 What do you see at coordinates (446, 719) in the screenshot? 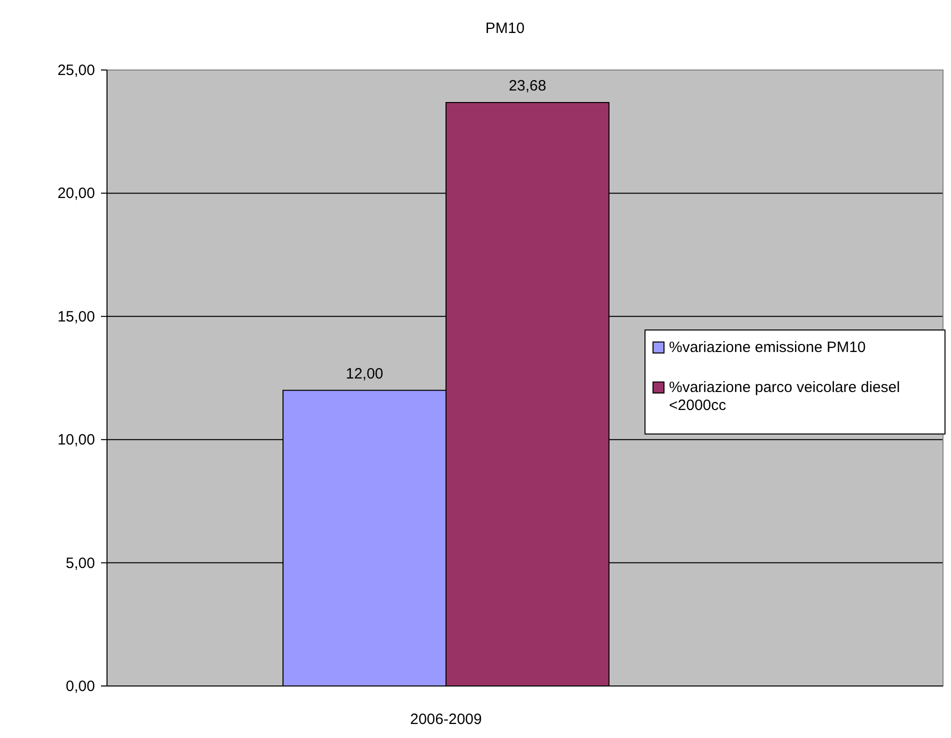
I see `x-tick-label: 2006-2009` at bounding box center [446, 719].